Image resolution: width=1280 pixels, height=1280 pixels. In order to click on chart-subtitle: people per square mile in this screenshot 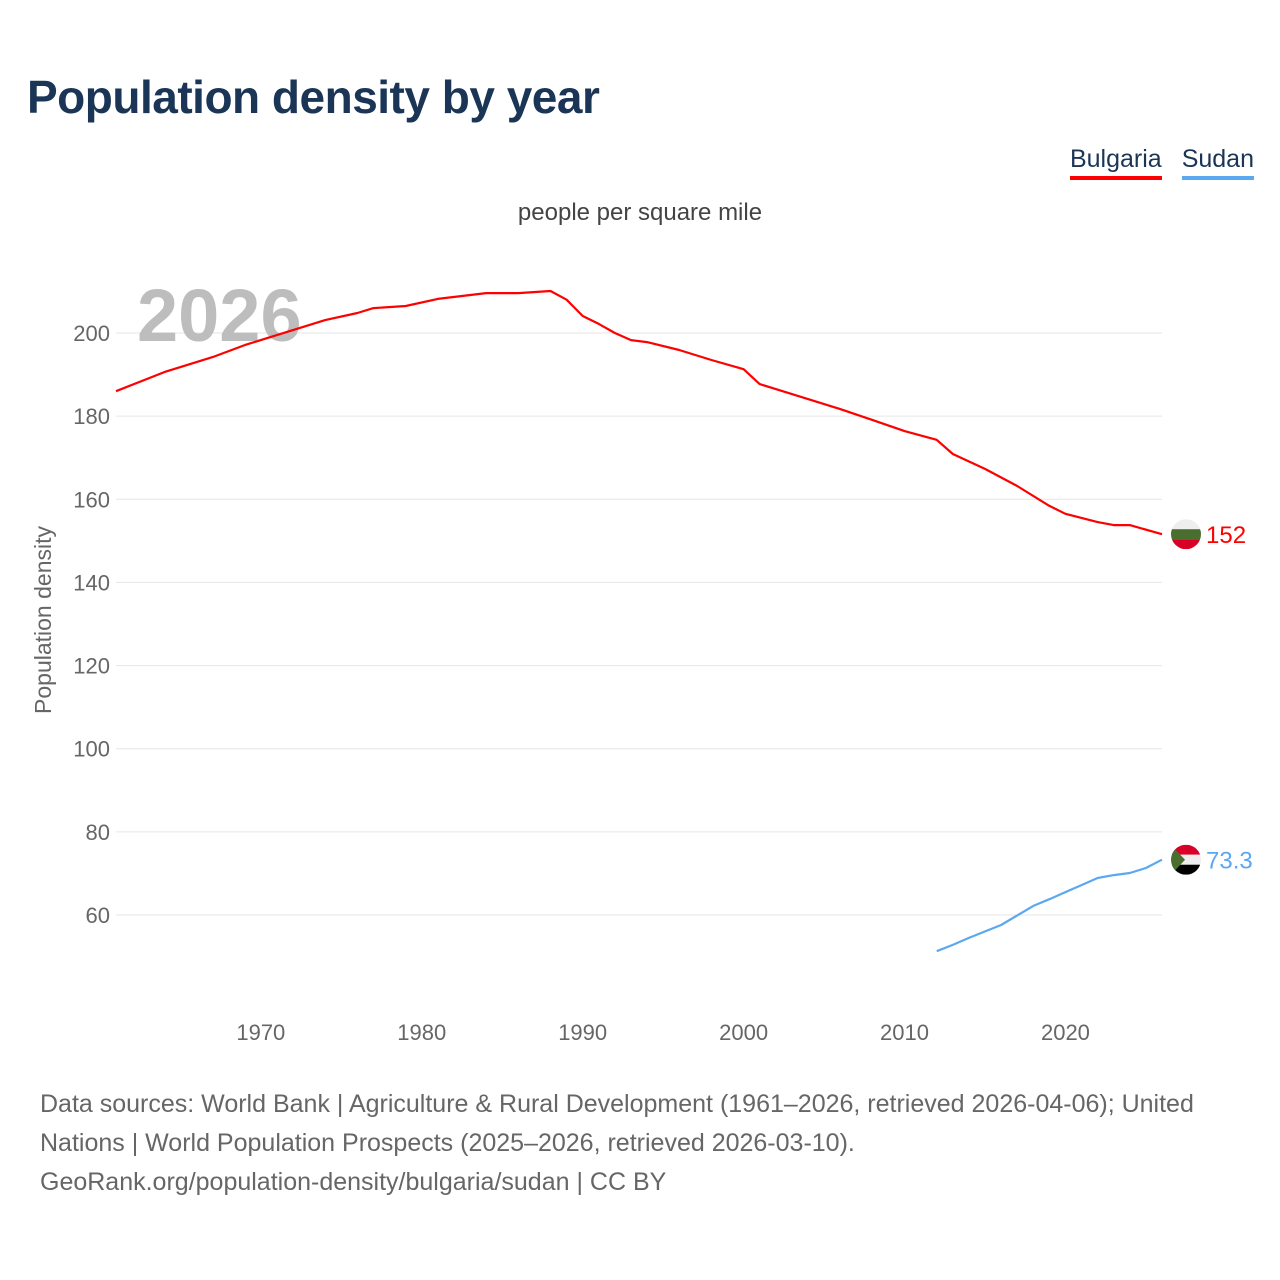, I will do `click(640, 212)`.